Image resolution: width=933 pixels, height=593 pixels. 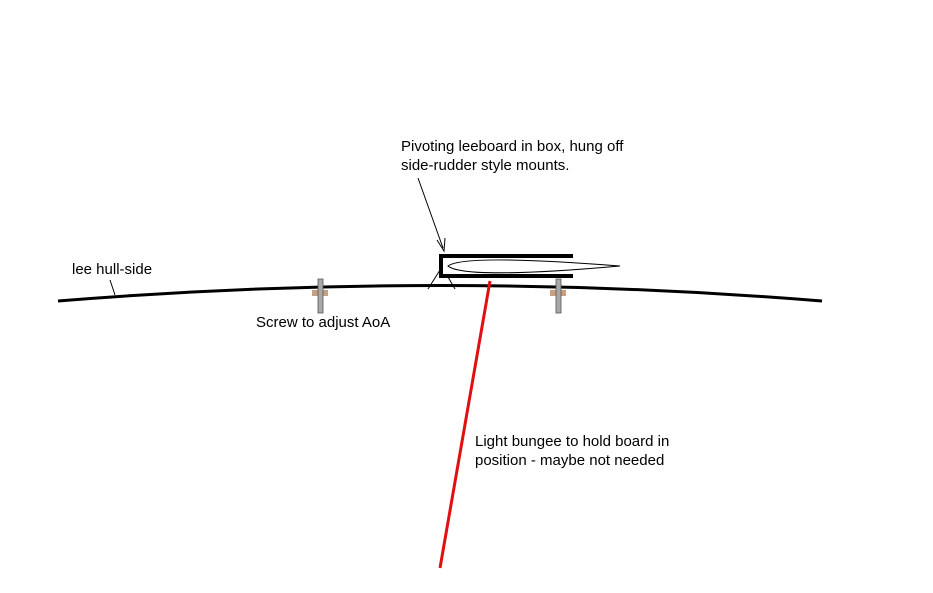 I want to click on adjust-screw-right, so click(x=558, y=296).